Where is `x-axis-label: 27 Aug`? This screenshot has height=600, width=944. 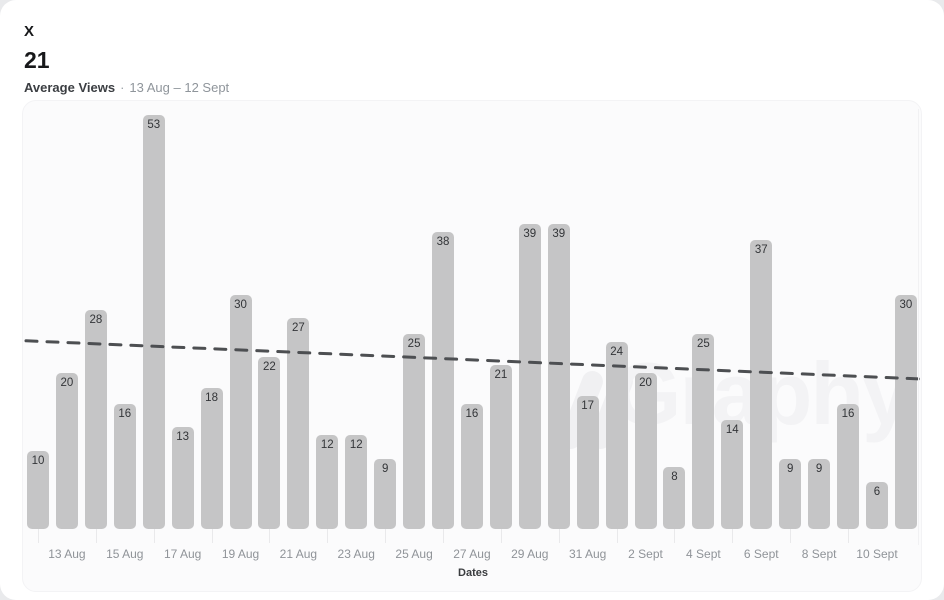 x-axis-label: 27 Aug is located at coordinates (472, 554).